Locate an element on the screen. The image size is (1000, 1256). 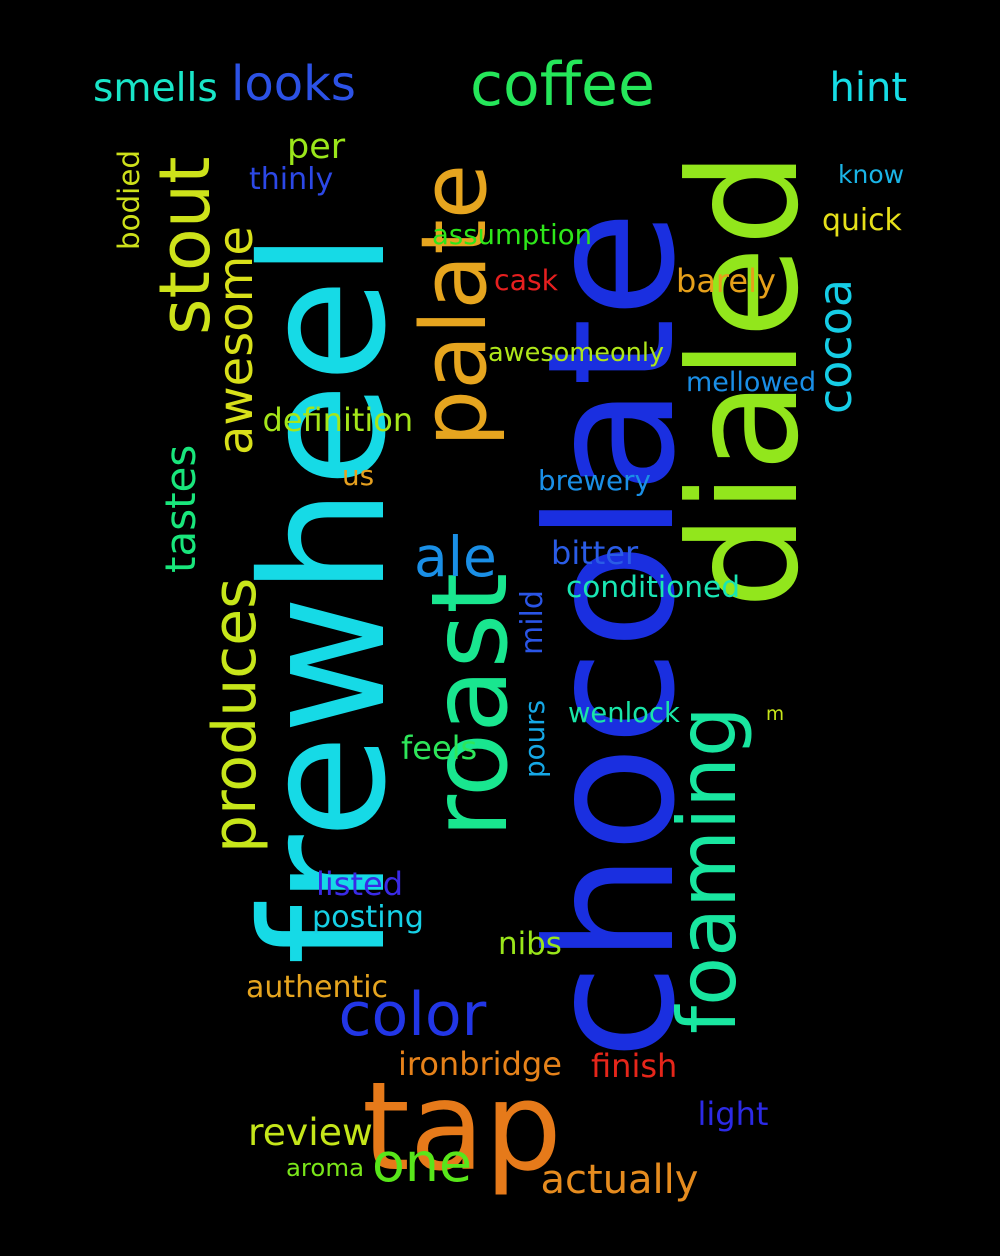
word-barely: barely is located at coordinates (726, 281).